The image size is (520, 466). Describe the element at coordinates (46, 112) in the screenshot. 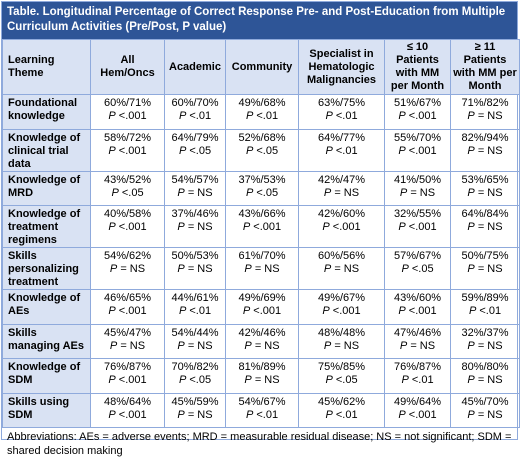

I see `row-theme-label: Foundational knowledge` at that location.